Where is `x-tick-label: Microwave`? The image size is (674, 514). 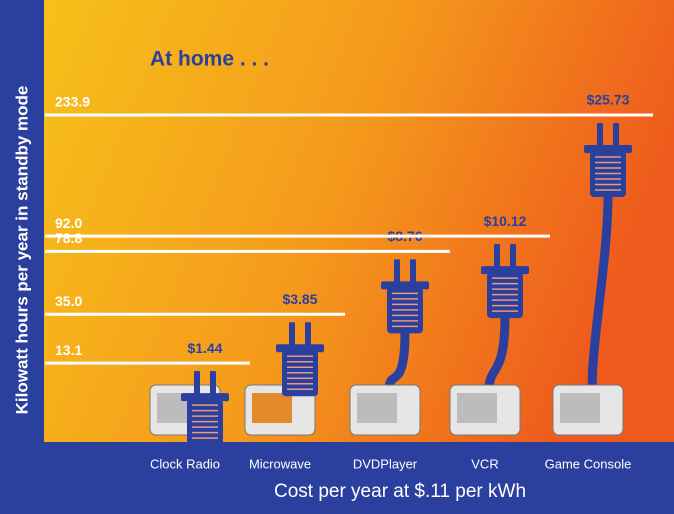
x-tick-label: Microwave is located at coordinates (280, 463).